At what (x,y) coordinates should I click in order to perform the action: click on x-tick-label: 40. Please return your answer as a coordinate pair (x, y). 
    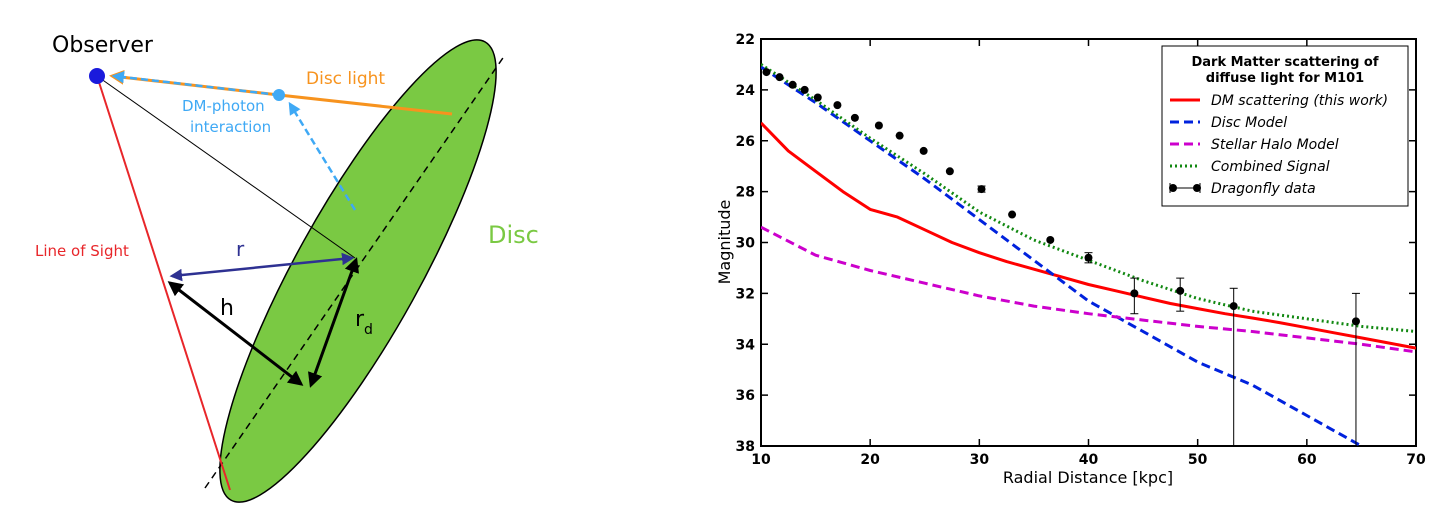
    Looking at the image, I should click on (1089, 460).